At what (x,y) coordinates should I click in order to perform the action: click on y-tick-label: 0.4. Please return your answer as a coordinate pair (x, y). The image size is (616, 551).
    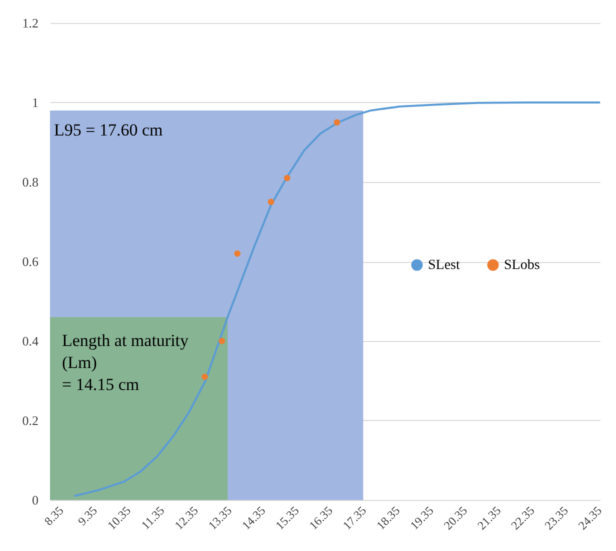
    Looking at the image, I should click on (30, 341).